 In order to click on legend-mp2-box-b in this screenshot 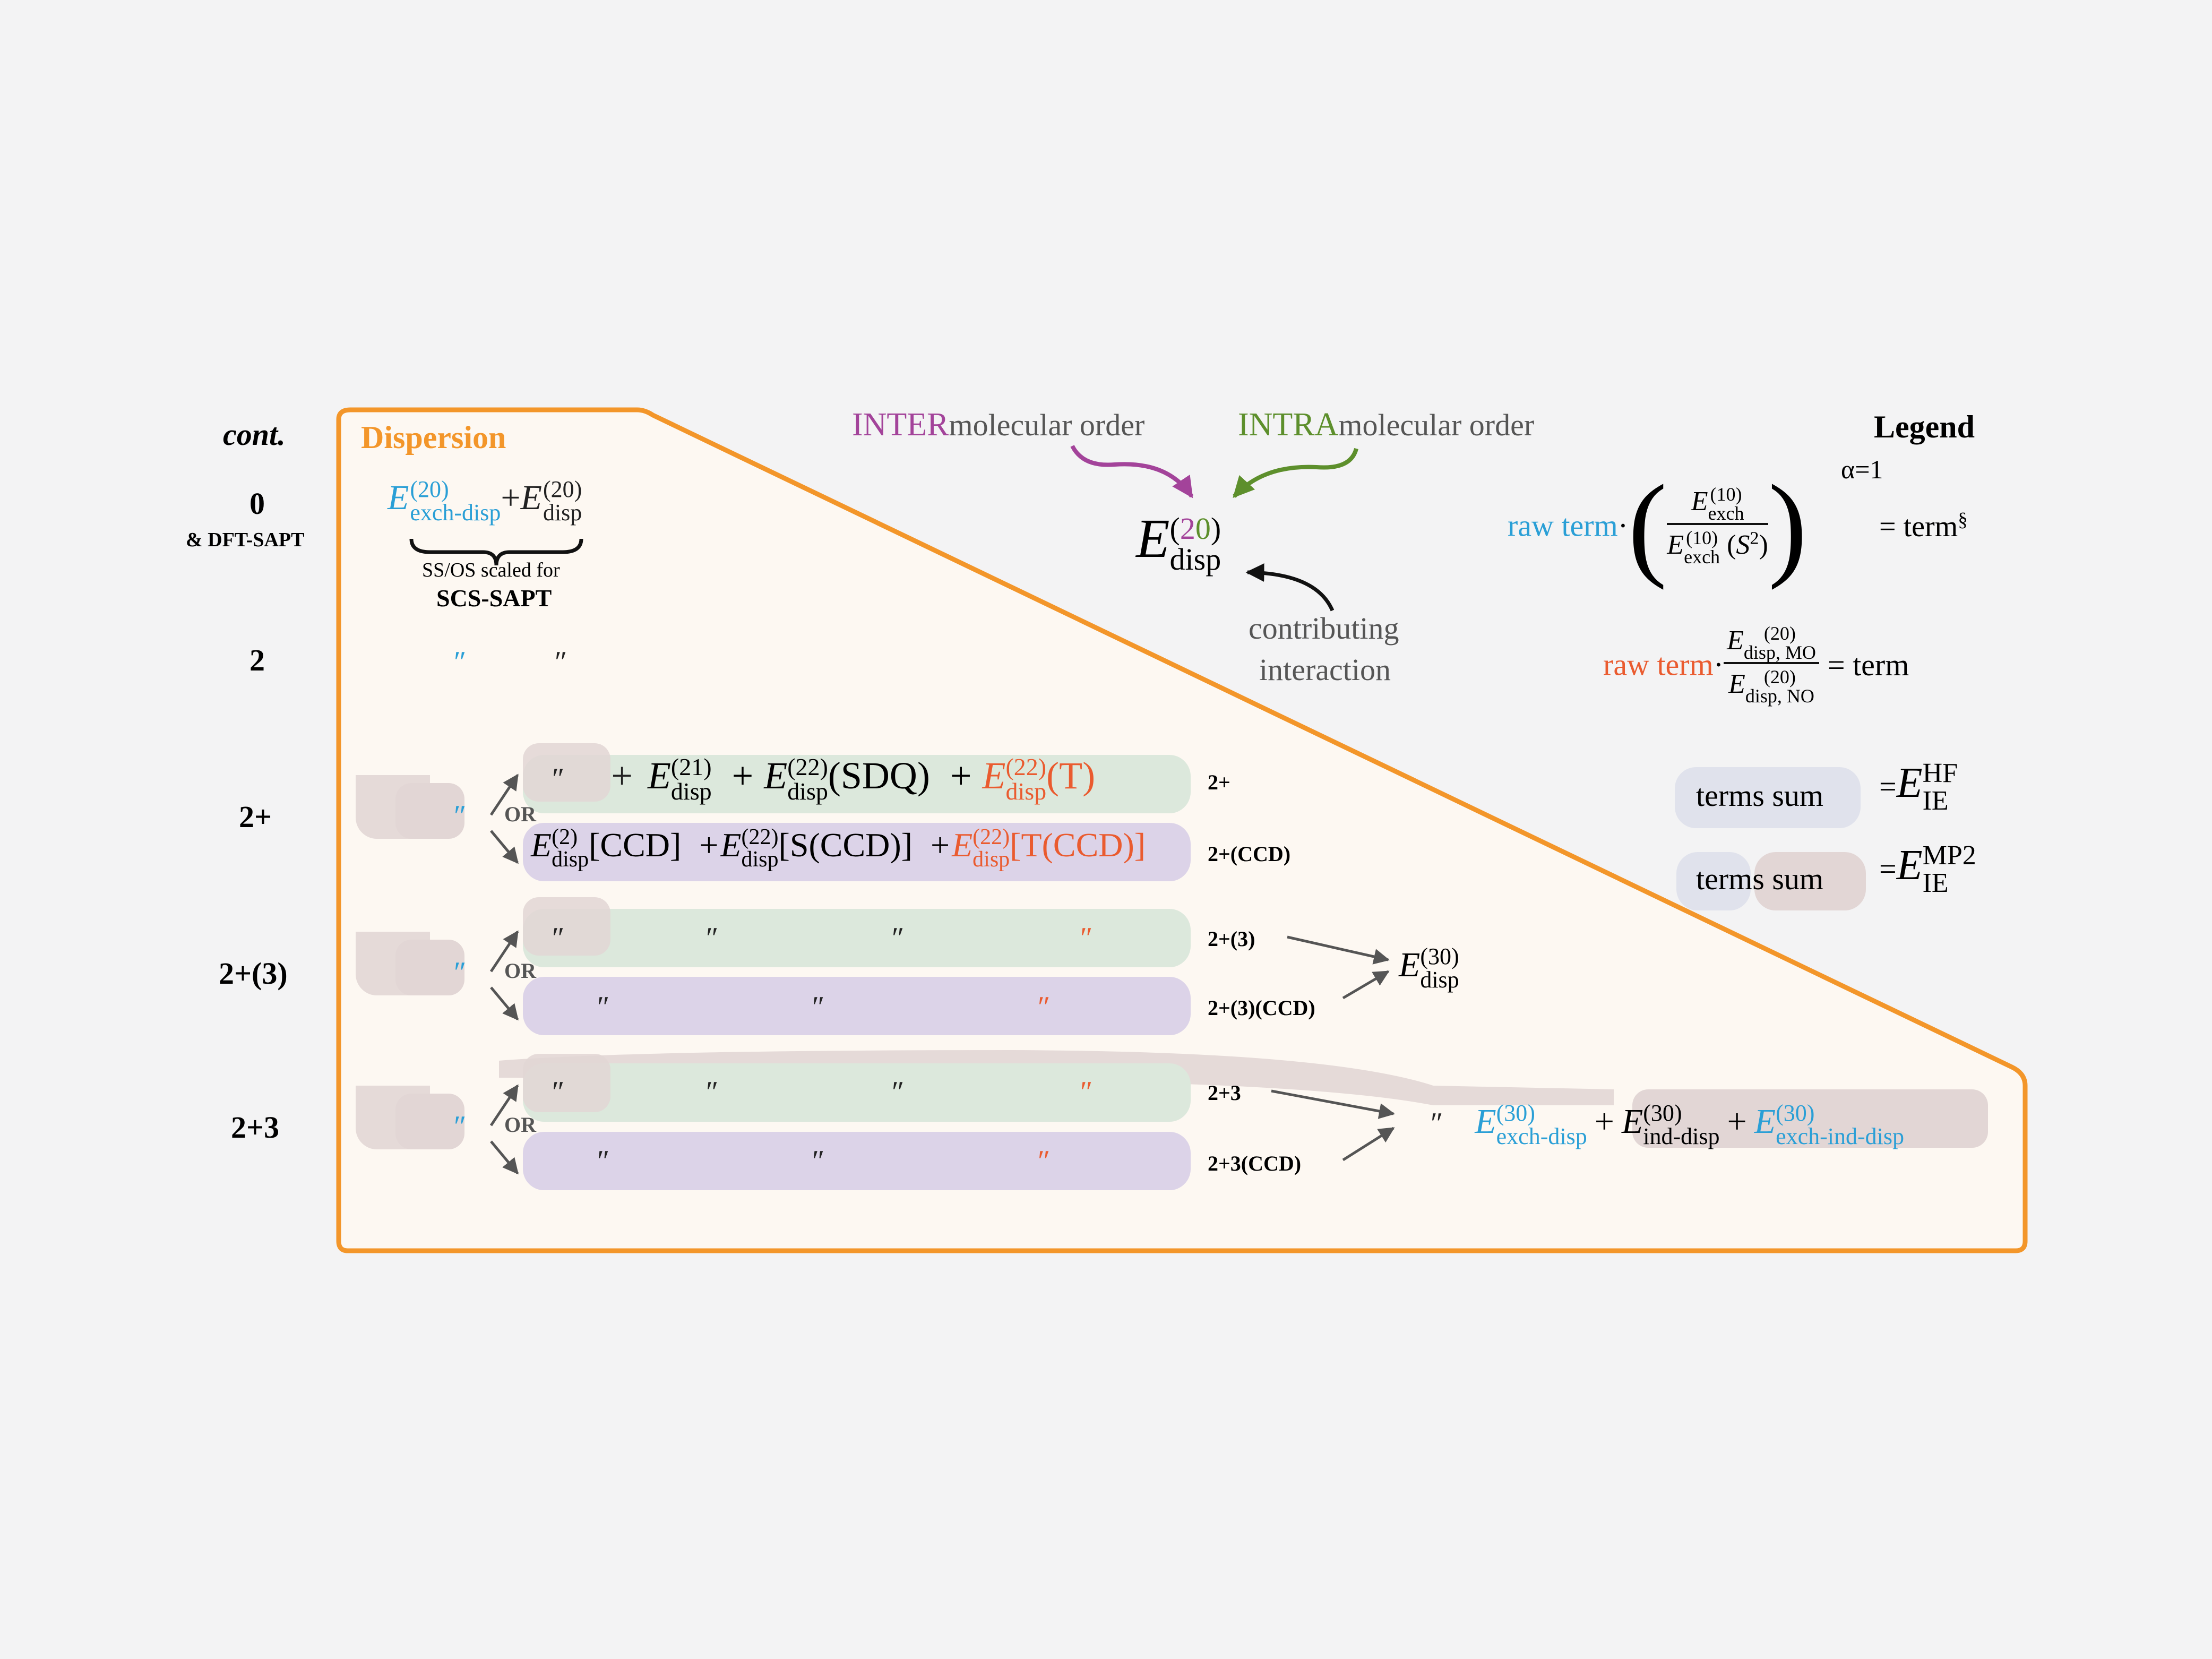, I will do `click(1810, 881)`.